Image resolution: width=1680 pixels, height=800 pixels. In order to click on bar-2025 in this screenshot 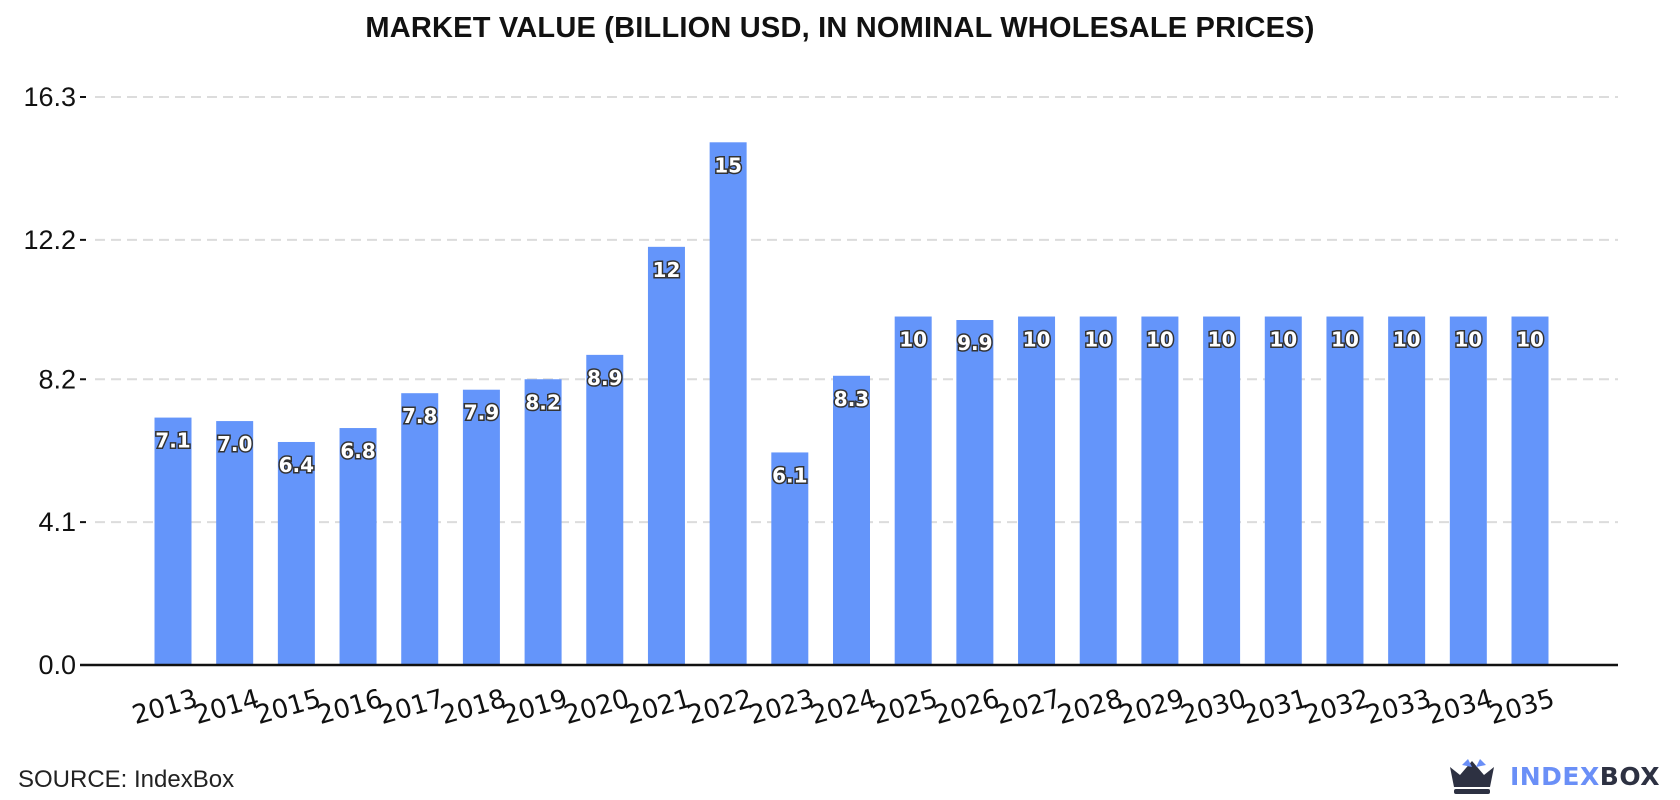, I will do `click(913, 490)`.